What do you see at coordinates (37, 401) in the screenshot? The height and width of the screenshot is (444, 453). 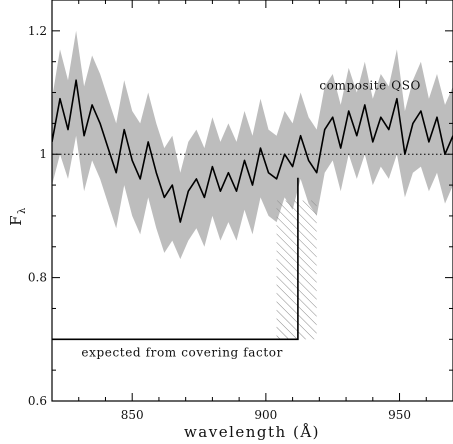 I see `y-tick-label: 0.6` at bounding box center [37, 401].